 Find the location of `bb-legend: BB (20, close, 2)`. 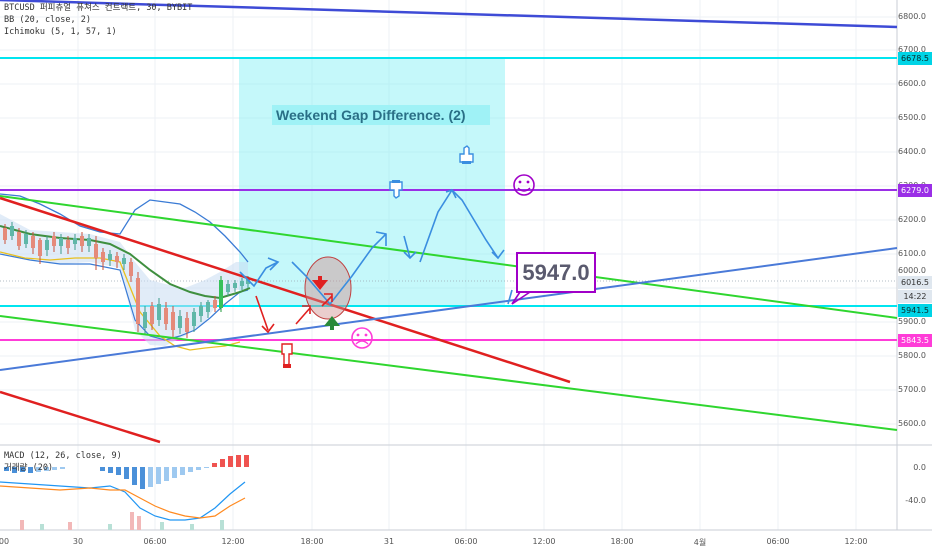

bb-legend: BB (20, close, 2) is located at coordinates (47, 20).